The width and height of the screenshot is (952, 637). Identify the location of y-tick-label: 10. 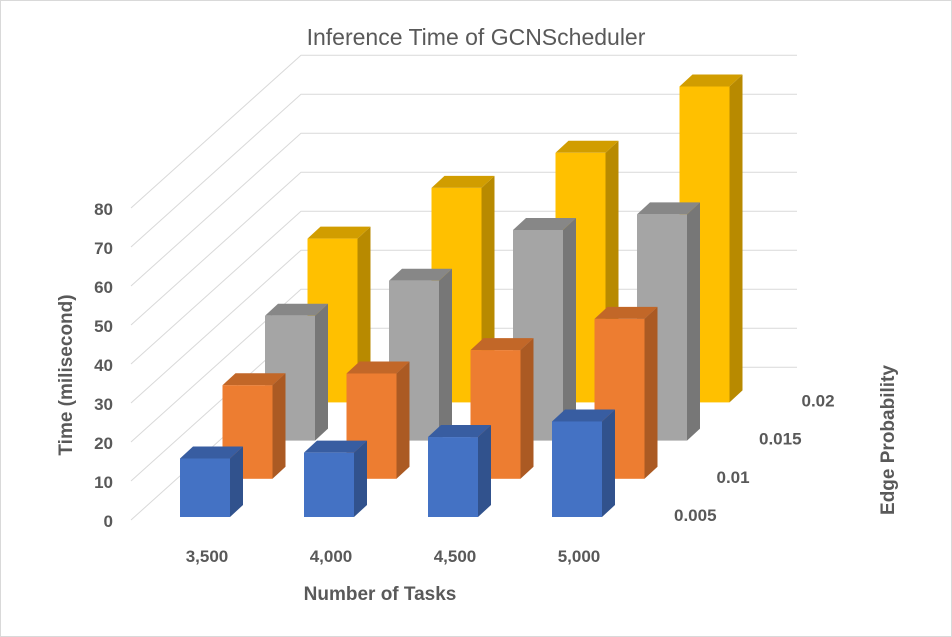
(103, 482).